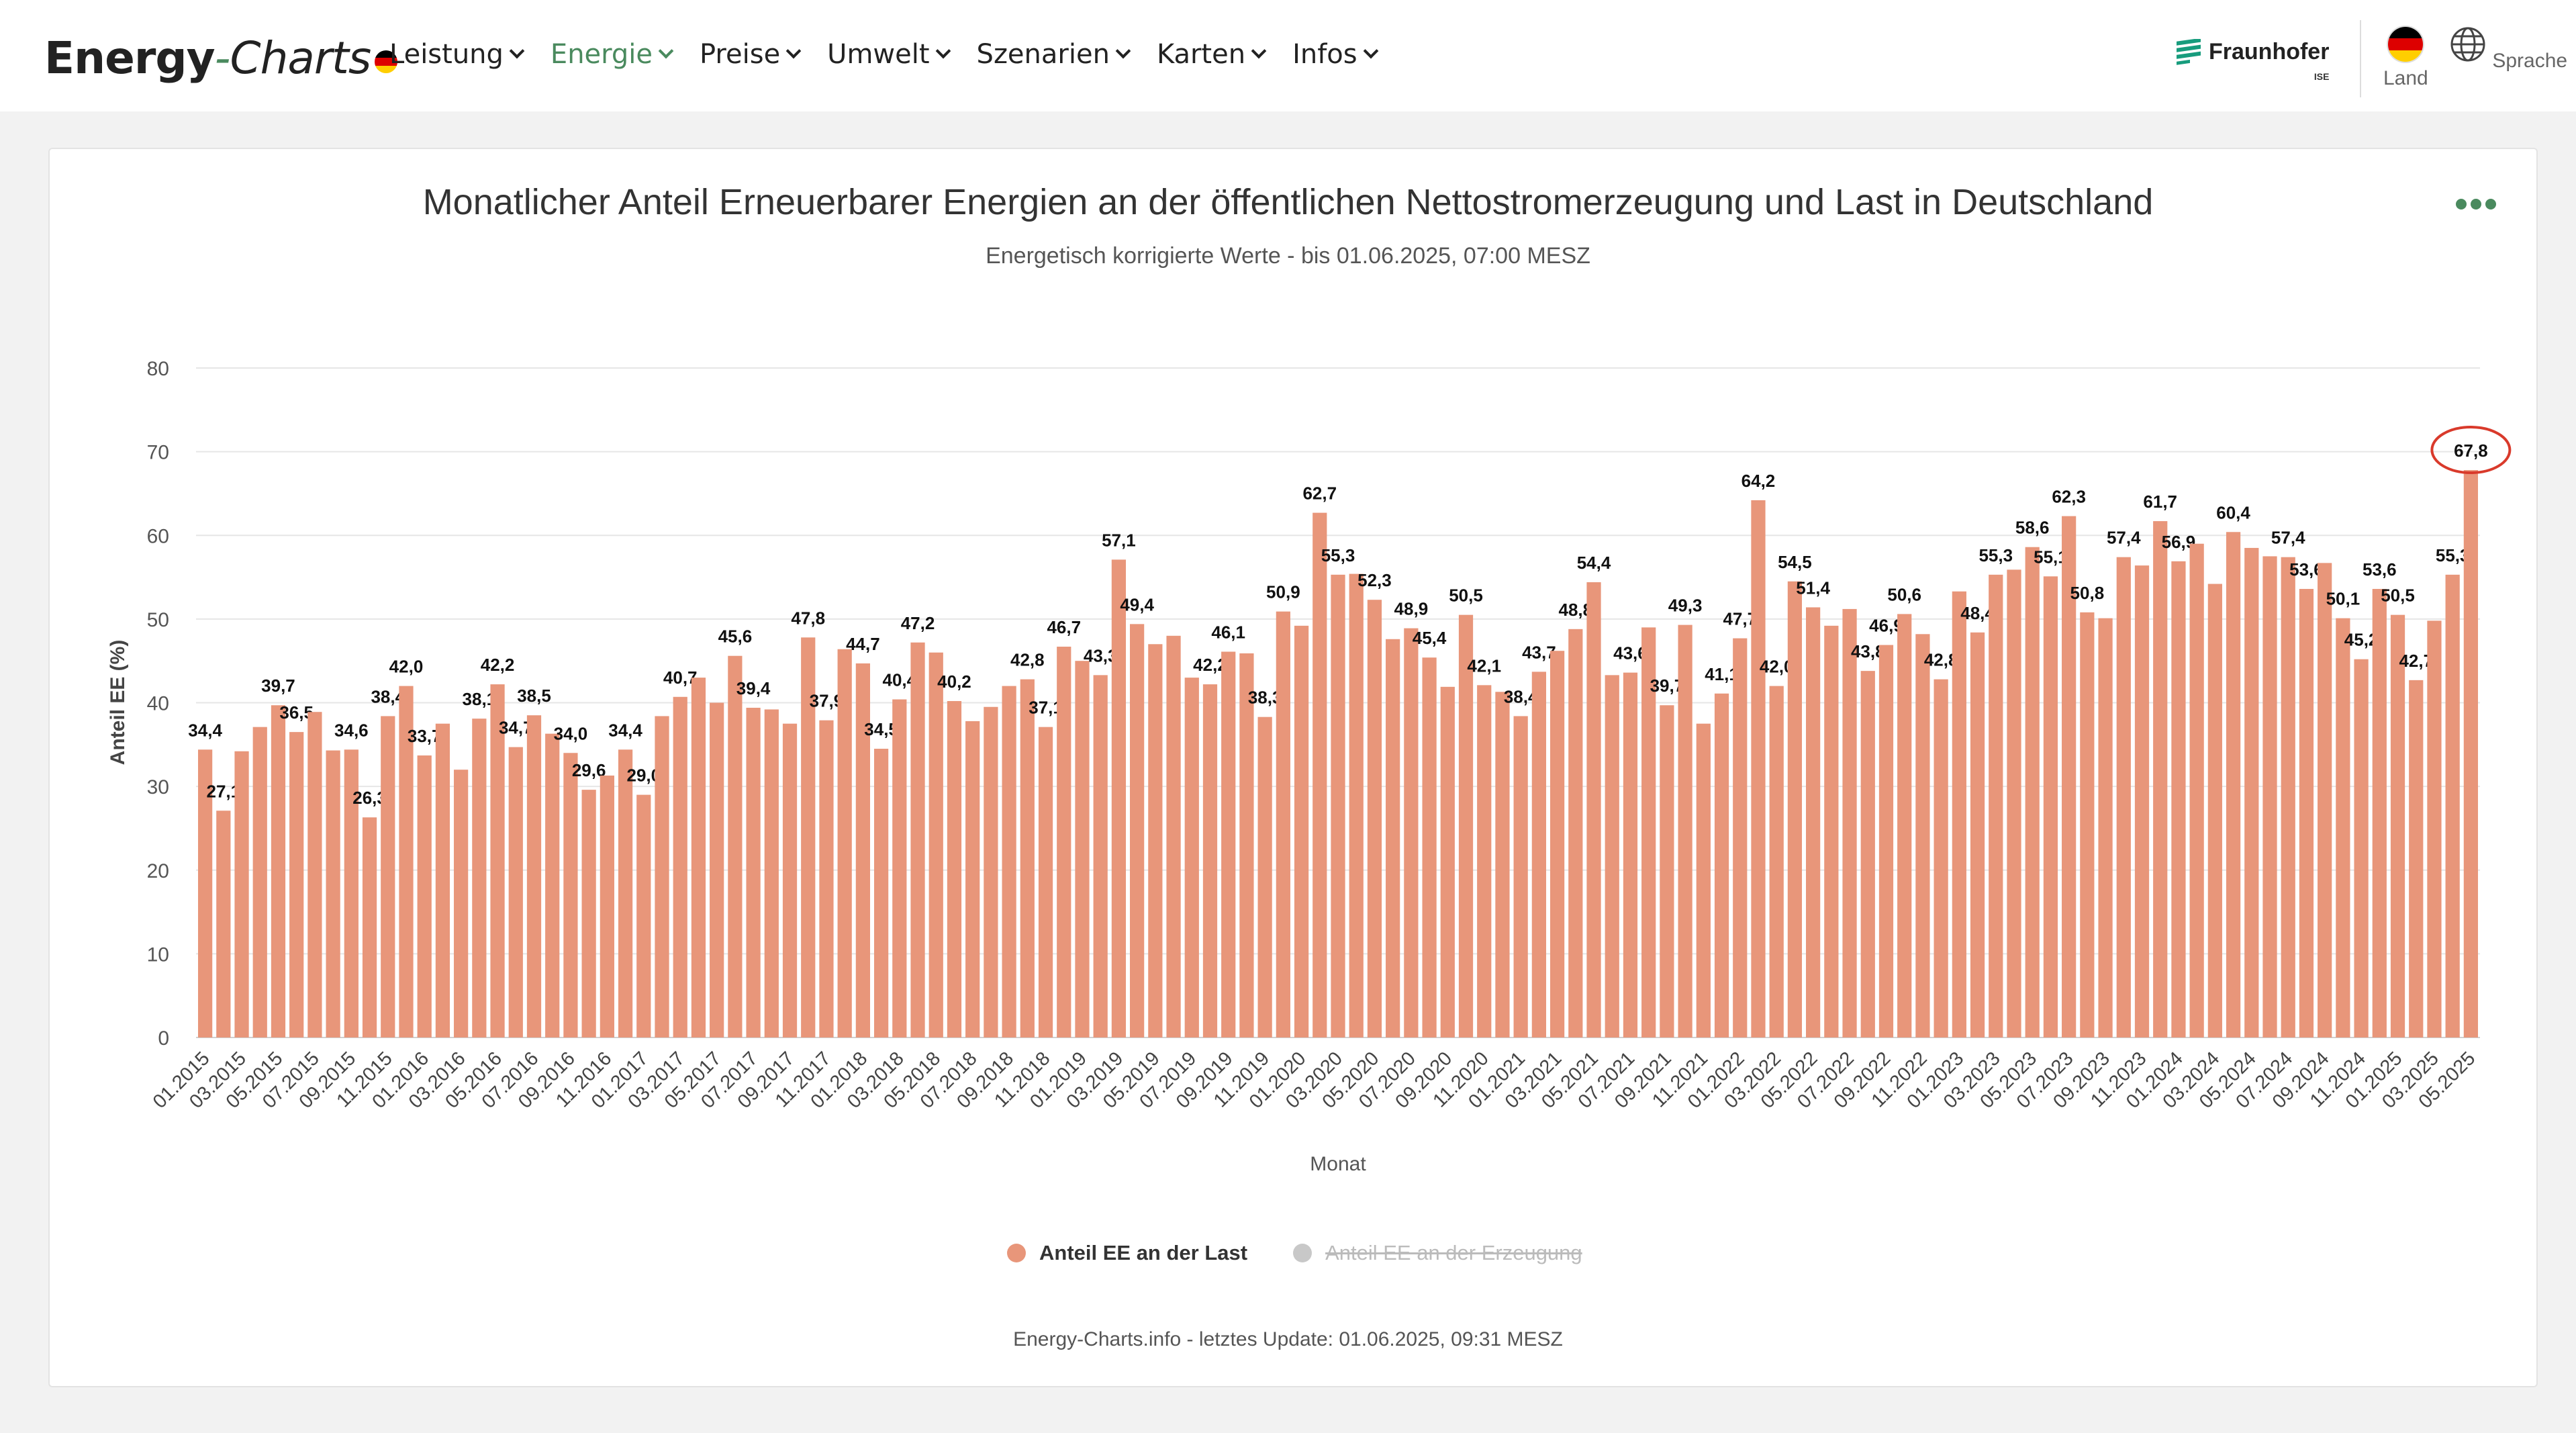  Describe the element at coordinates (2160, 502) in the screenshot. I see `data-label: 61,7` at that location.